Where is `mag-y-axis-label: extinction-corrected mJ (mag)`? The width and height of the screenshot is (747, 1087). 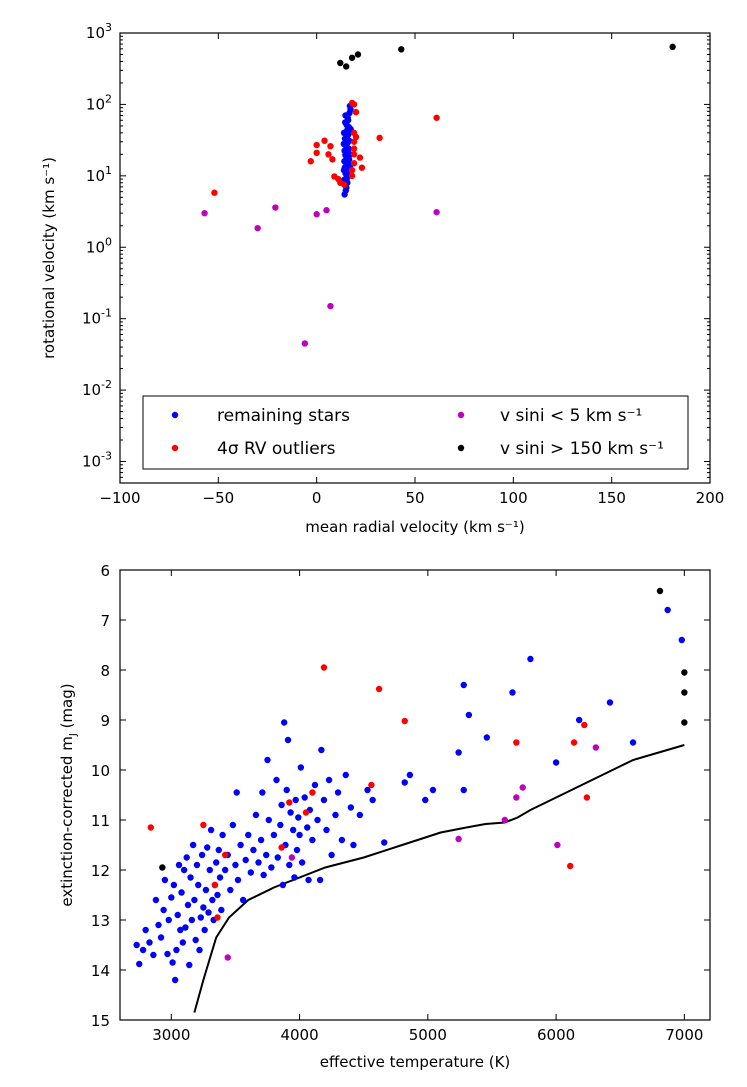 mag-y-axis-label: extinction-corrected mJ (mag) is located at coordinates (68, 794).